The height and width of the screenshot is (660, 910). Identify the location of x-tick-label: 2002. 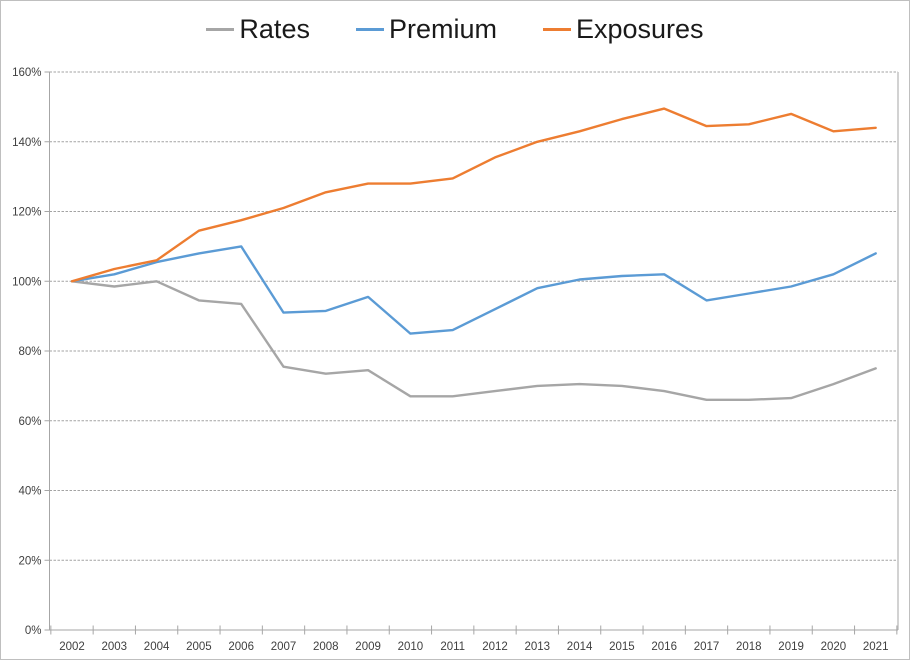
(72, 647).